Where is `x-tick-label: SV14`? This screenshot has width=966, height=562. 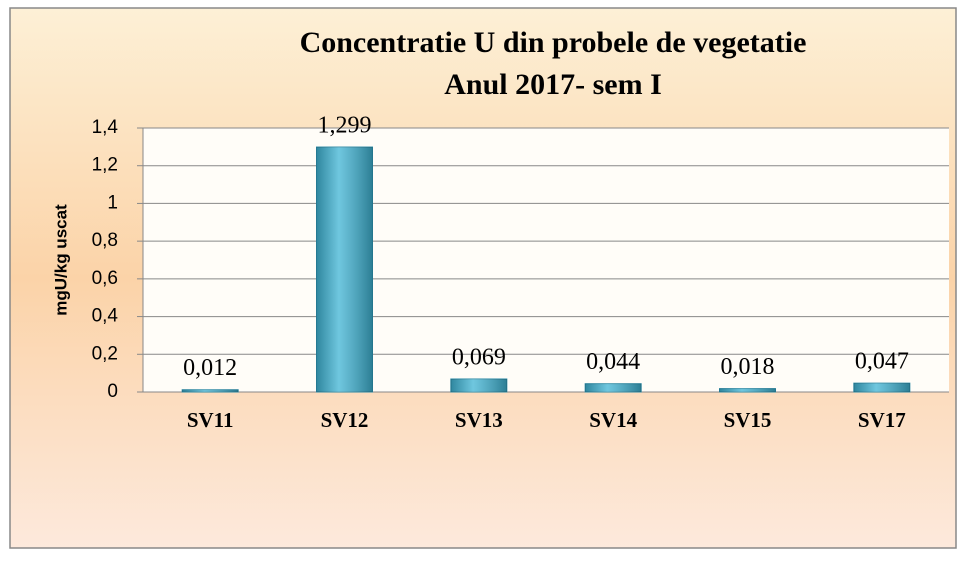
x-tick-label: SV14 is located at coordinates (613, 420).